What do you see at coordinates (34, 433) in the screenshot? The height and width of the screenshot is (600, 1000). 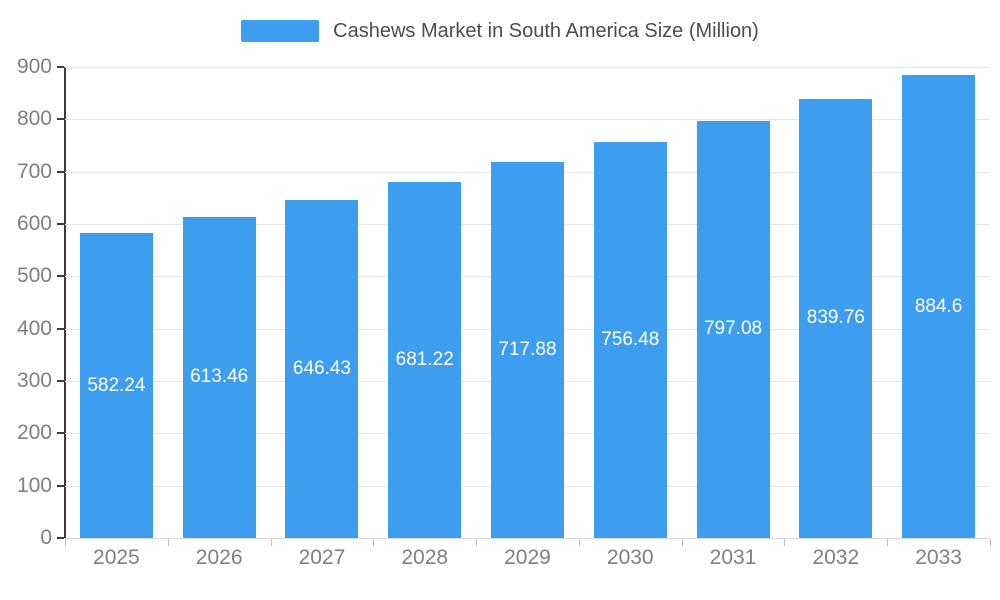 I see `y-tick-label-200: 200` at bounding box center [34, 433].